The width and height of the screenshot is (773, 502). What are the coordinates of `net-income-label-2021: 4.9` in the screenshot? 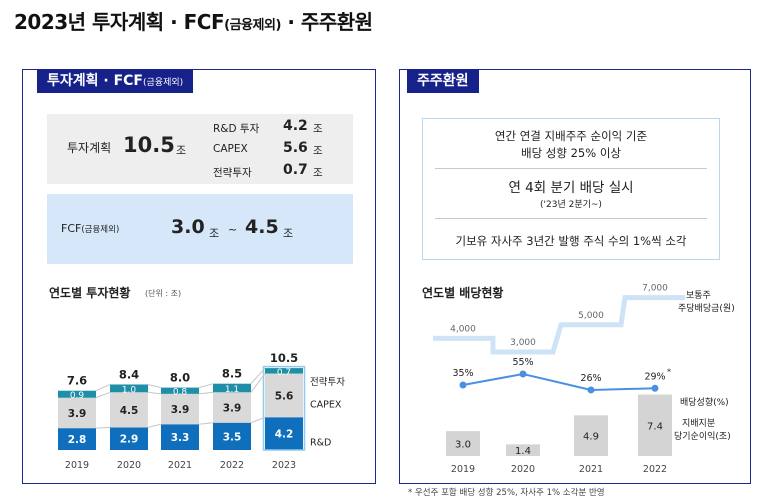 It's located at (591, 437).